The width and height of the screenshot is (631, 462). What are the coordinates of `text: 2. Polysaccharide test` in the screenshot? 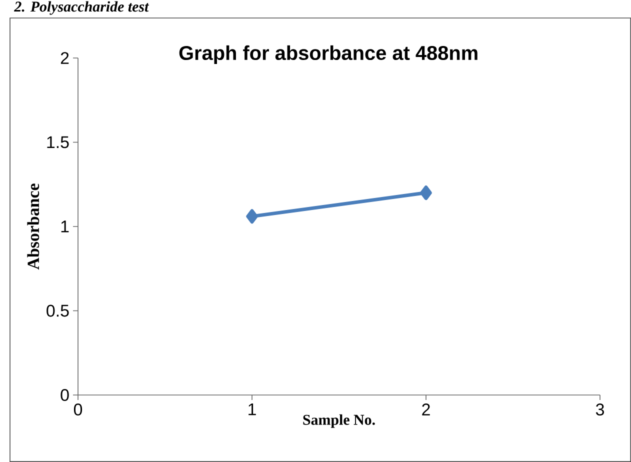 It's located at (82, 8).